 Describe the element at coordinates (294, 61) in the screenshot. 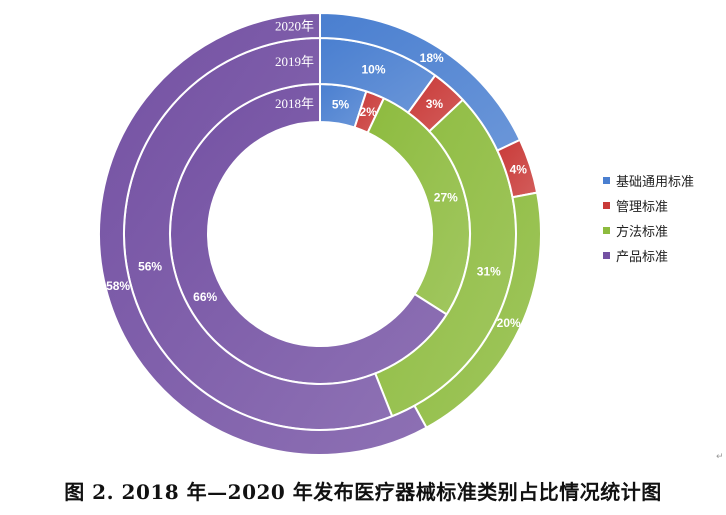

I see `ring-label-2019: 2019年` at that location.